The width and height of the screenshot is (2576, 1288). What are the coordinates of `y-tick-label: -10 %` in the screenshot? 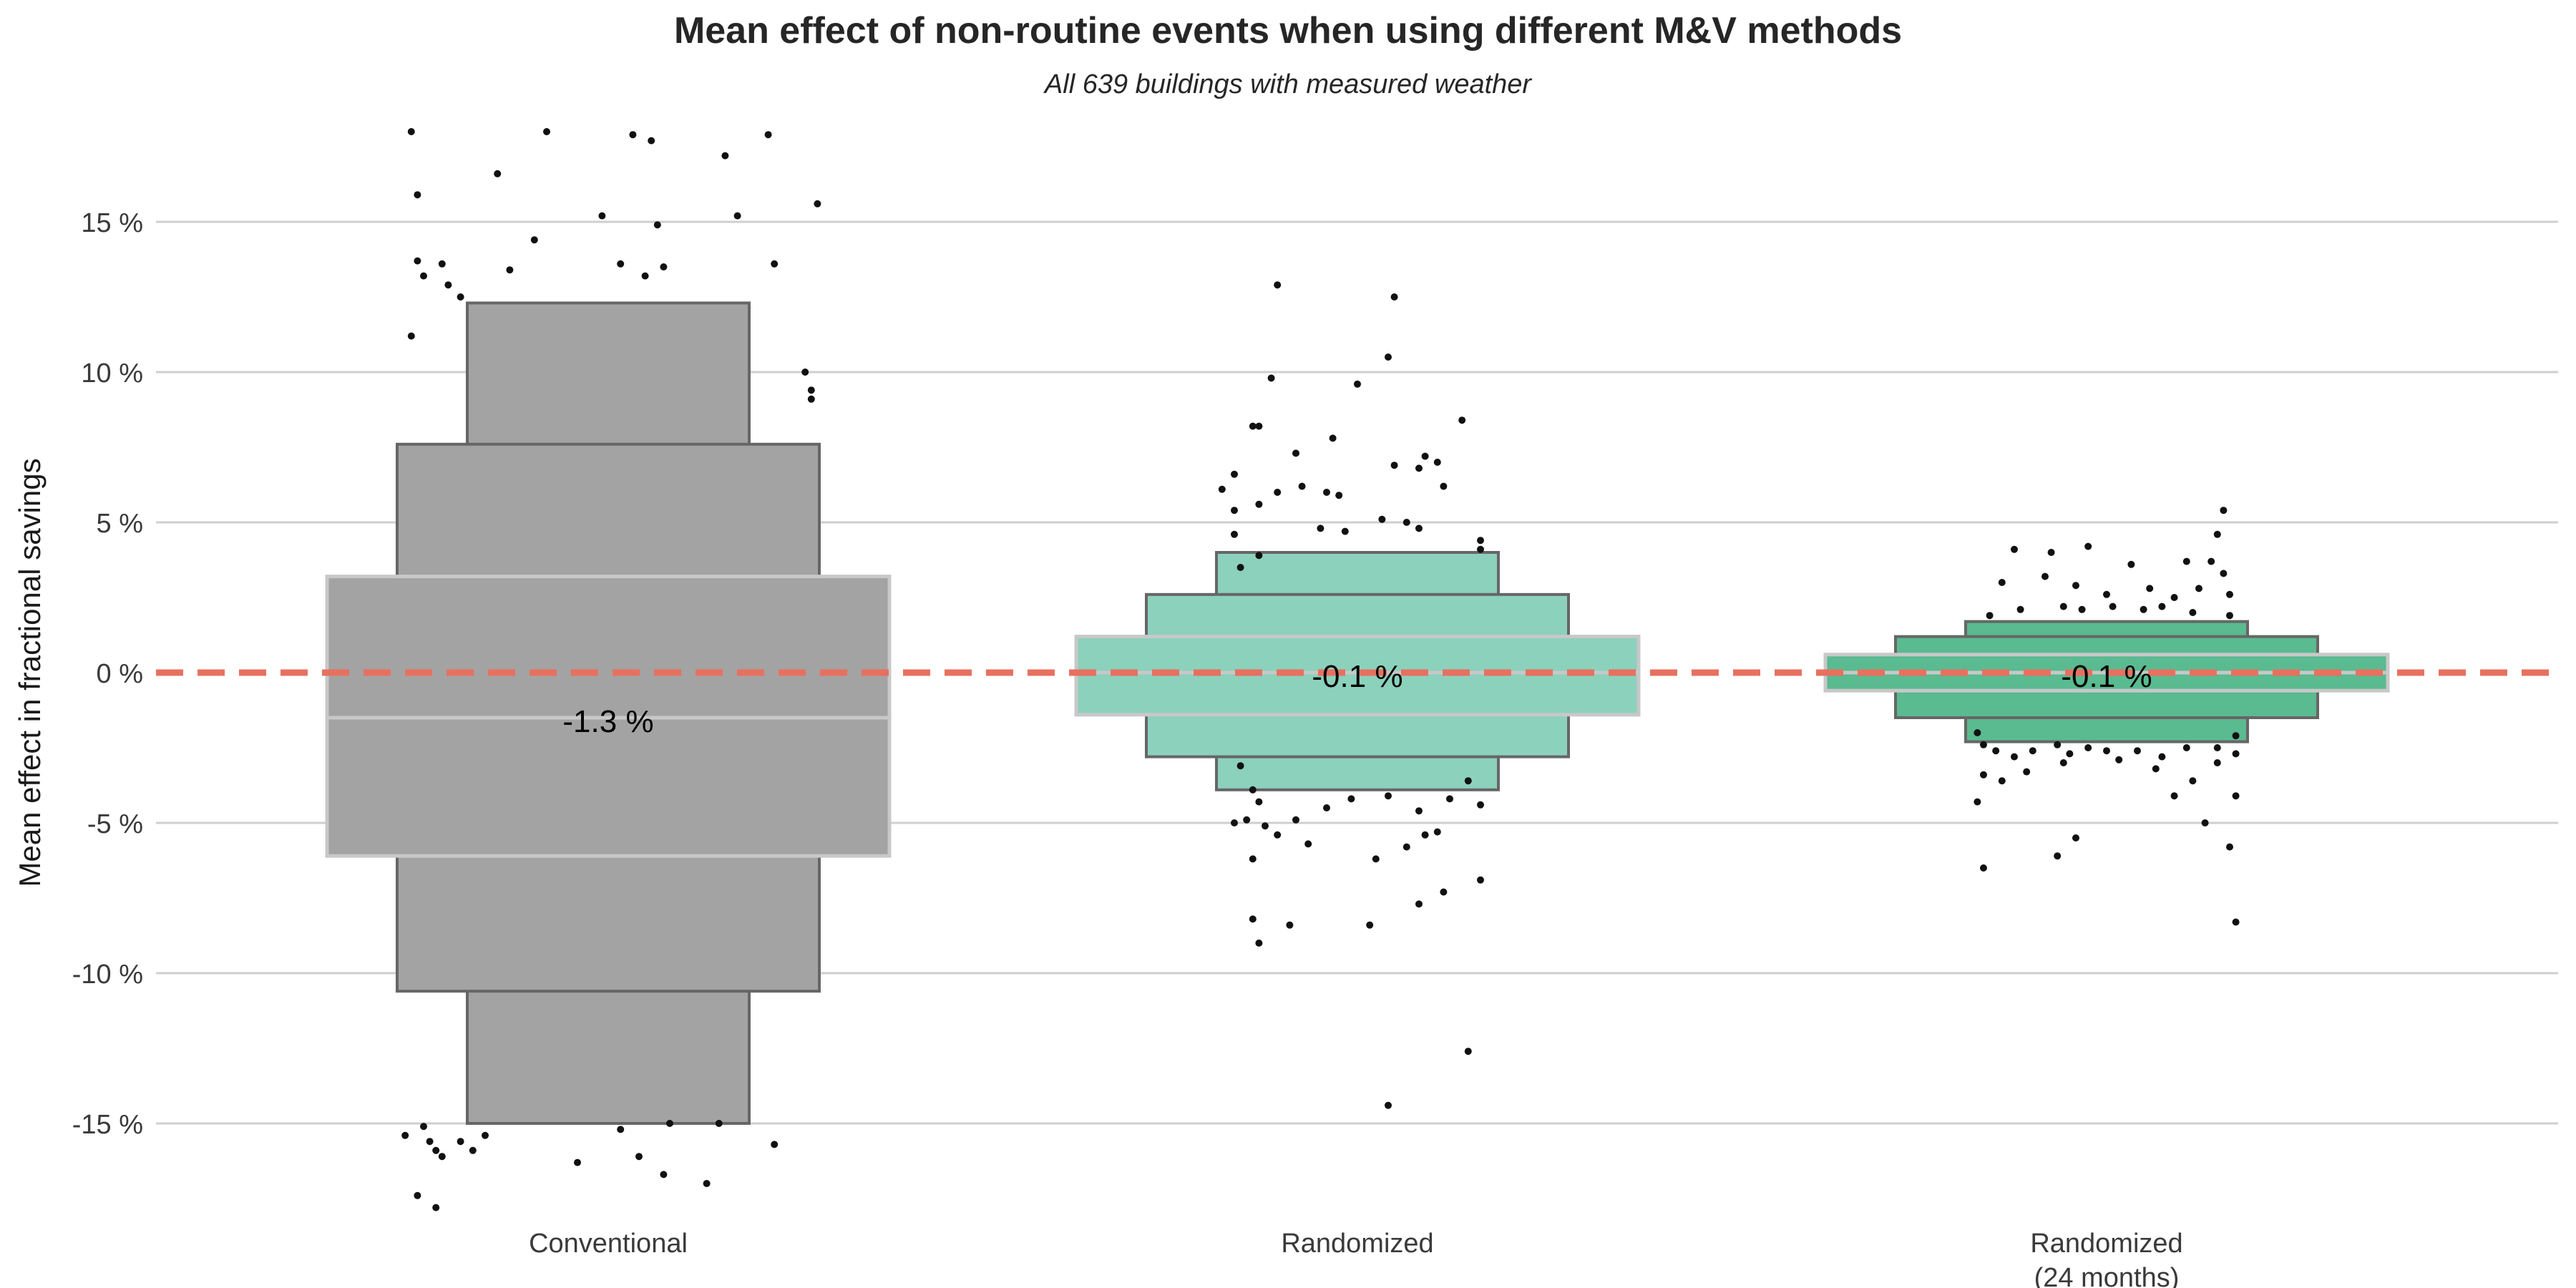 It's located at (107, 975).